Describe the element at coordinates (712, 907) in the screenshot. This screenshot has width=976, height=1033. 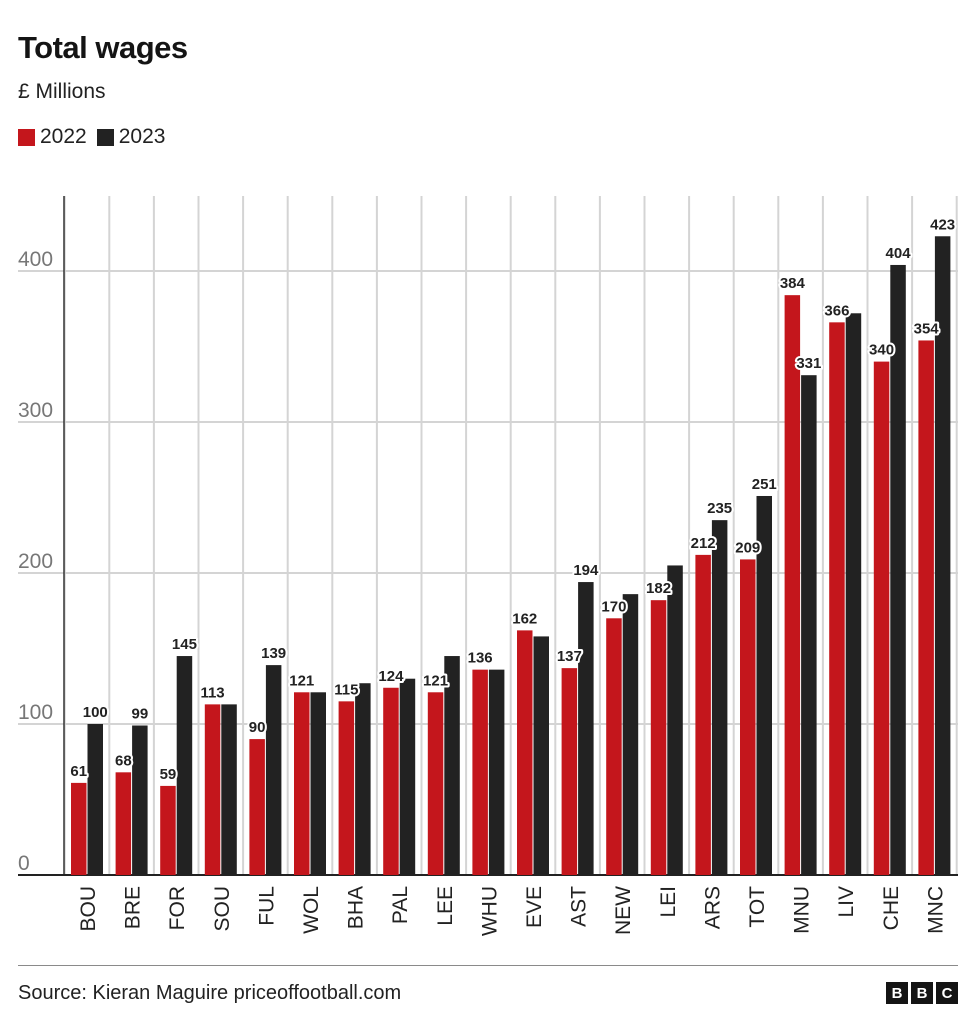
I see `x-tick-label-ARS: ARS` at that location.